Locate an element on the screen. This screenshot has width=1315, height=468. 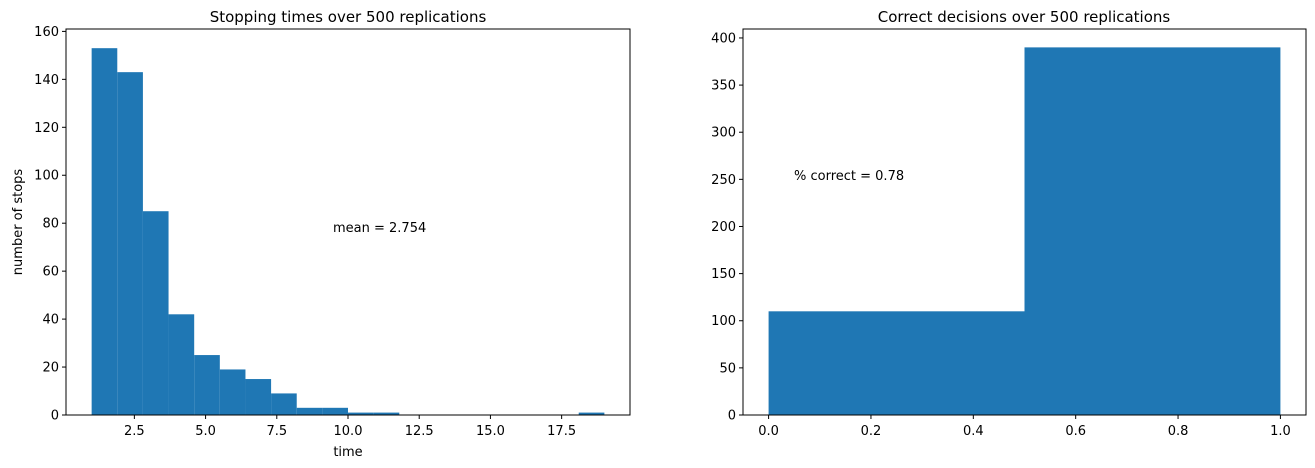
y-tick-label: 80 is located at coordinates (50, 224).